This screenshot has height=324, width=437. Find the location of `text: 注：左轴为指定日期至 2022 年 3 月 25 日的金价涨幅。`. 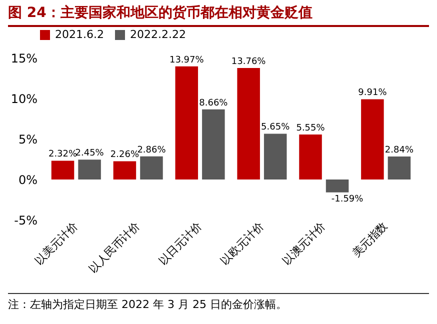

text: 注：左轴为指定日期至 2022 年 3 月 25 日的金价涨幅。 is located at coordinates (218, 303).